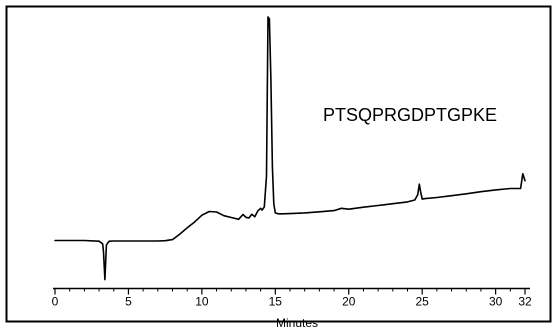 Image resolution: width=556 pixels, height=332 pixels. Describe the element at coordinates (128, 302) in the screenshot. I see `x-tick-label: 5` at that location.